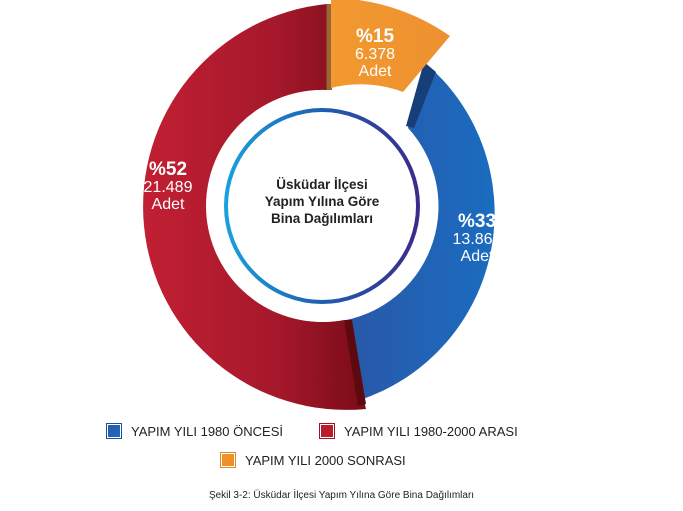 The image size is (683, 511). I want to click on segment-red-unit: Adet, so click(168, 204).